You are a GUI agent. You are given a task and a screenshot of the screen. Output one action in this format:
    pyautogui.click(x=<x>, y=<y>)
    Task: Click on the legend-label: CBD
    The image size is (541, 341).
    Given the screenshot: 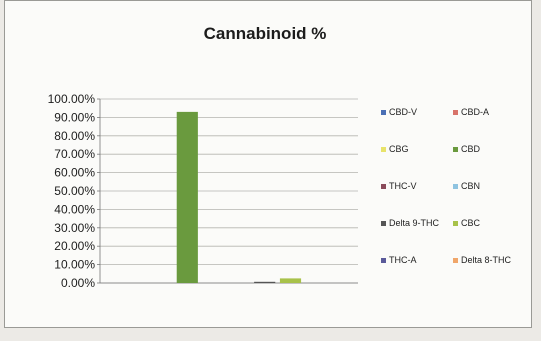 What is the action you would take?
    pyautogui.click(x=471, y=149)
    